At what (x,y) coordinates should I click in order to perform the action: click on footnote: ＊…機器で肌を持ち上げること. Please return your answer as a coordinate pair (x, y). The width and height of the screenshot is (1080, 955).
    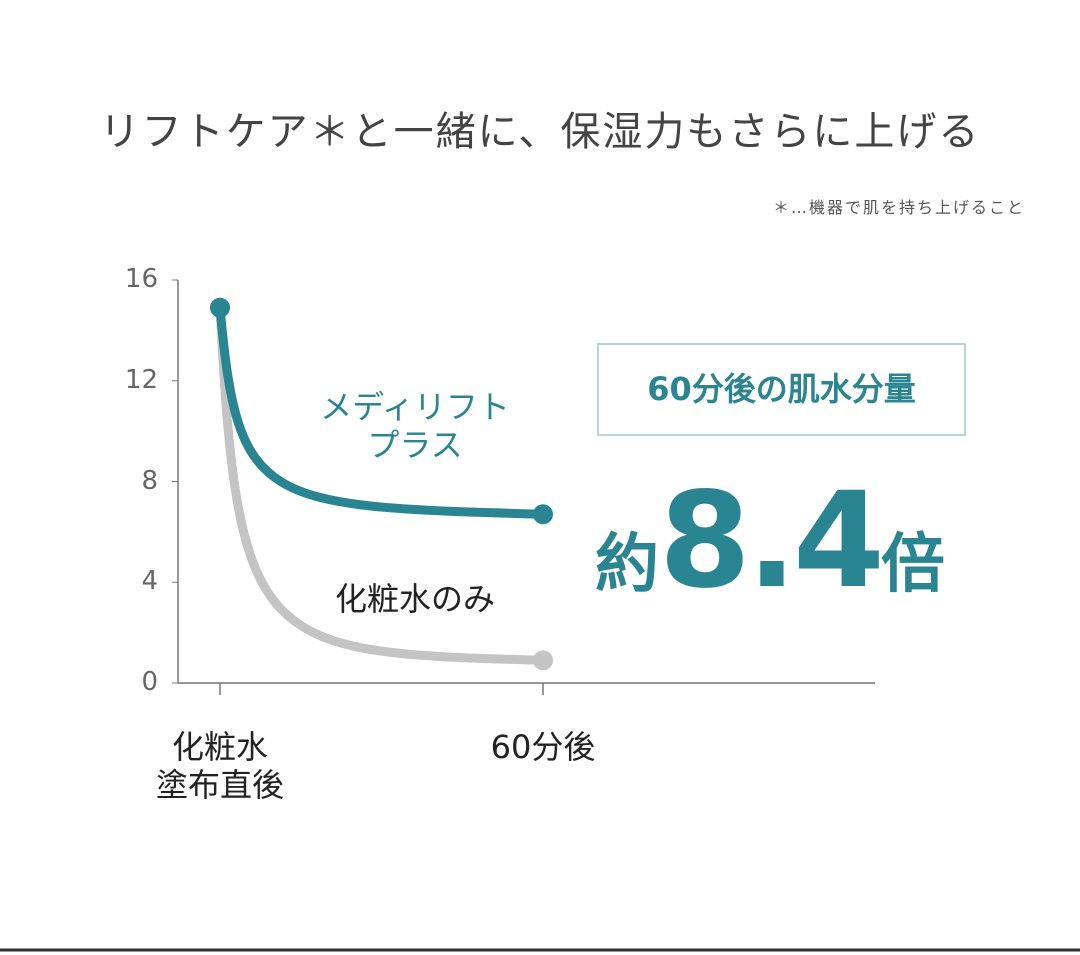
    Looking at the image, I should click on (898, 207).